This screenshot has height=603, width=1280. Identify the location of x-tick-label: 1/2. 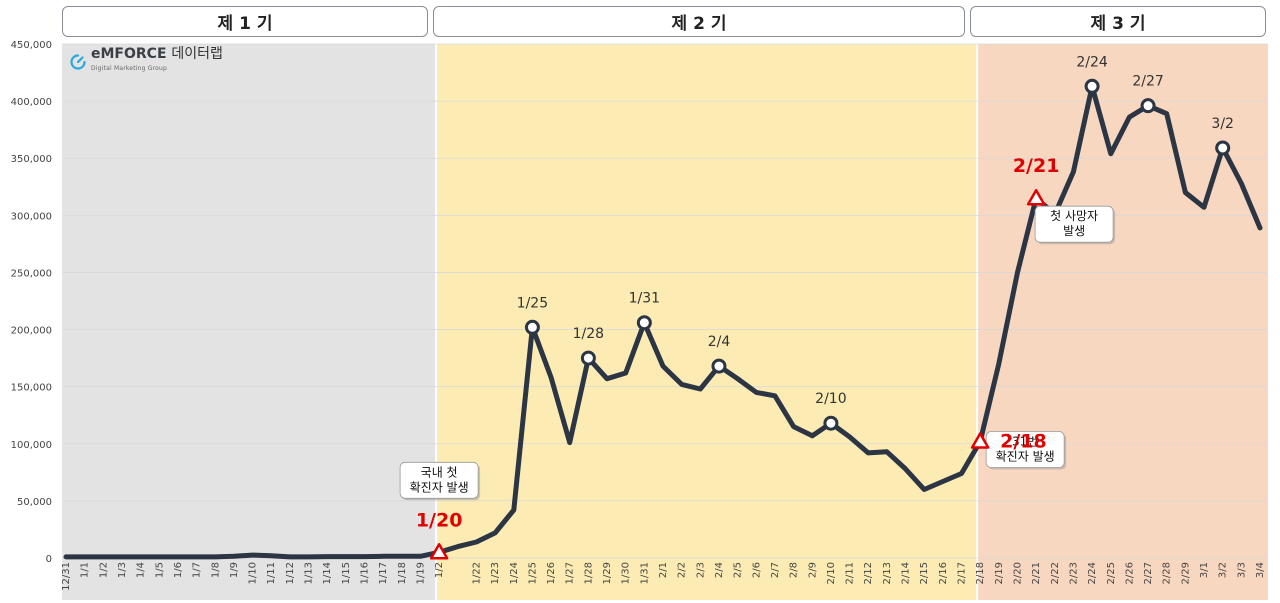
(439, 570).